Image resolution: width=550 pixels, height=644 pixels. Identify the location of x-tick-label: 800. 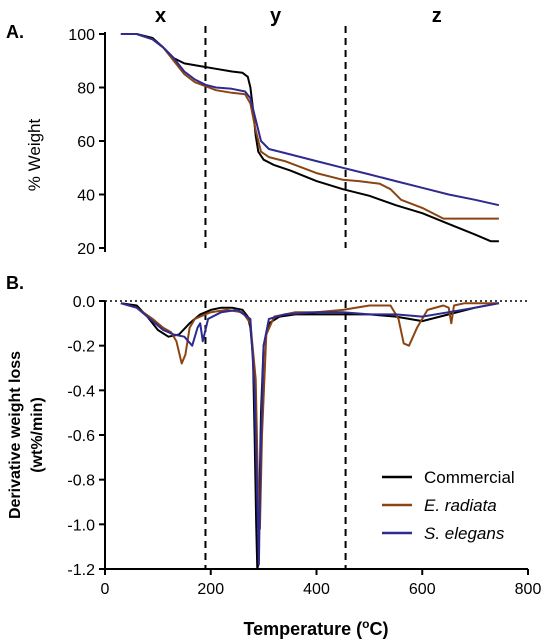
(528, 589).